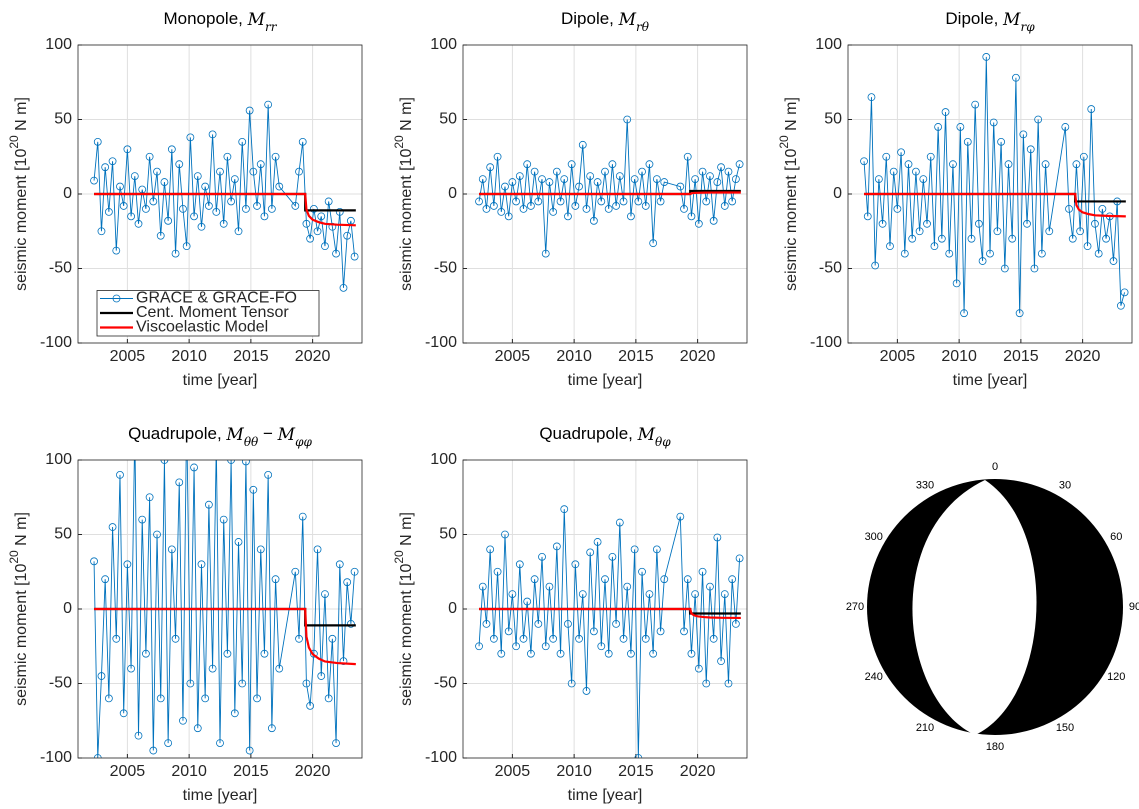  Describe the element at coordinates (590, 18) in the screenshot. I see `title-part: Dipole,` at that location.